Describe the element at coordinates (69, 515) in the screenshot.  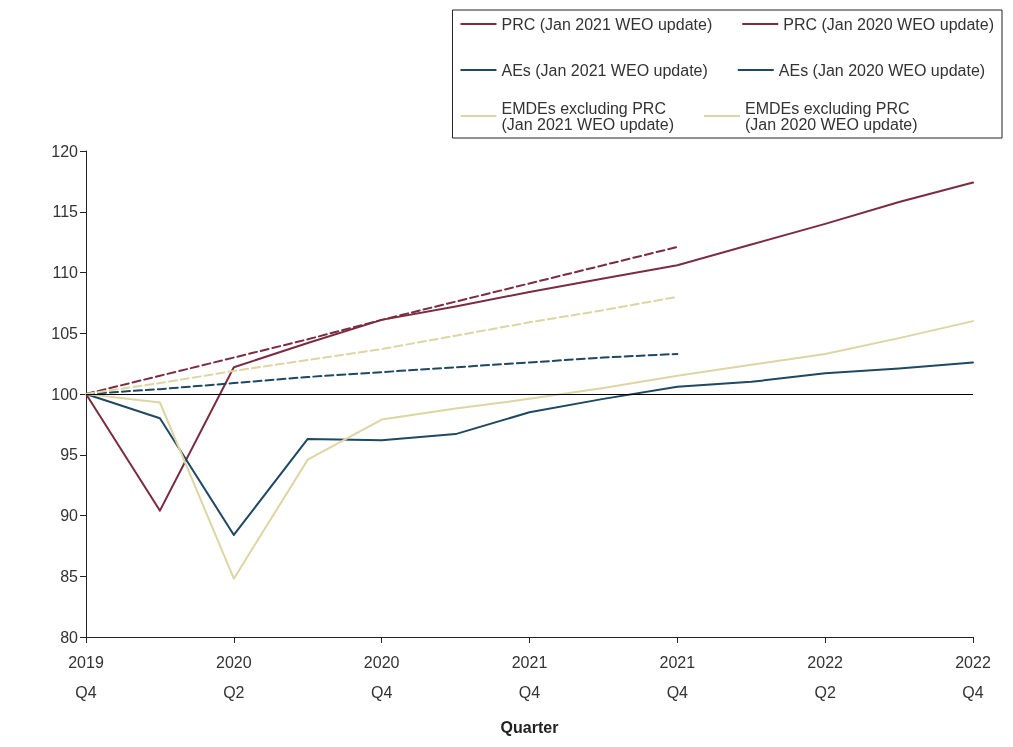
I see `y-tick-label: 90` at that location.